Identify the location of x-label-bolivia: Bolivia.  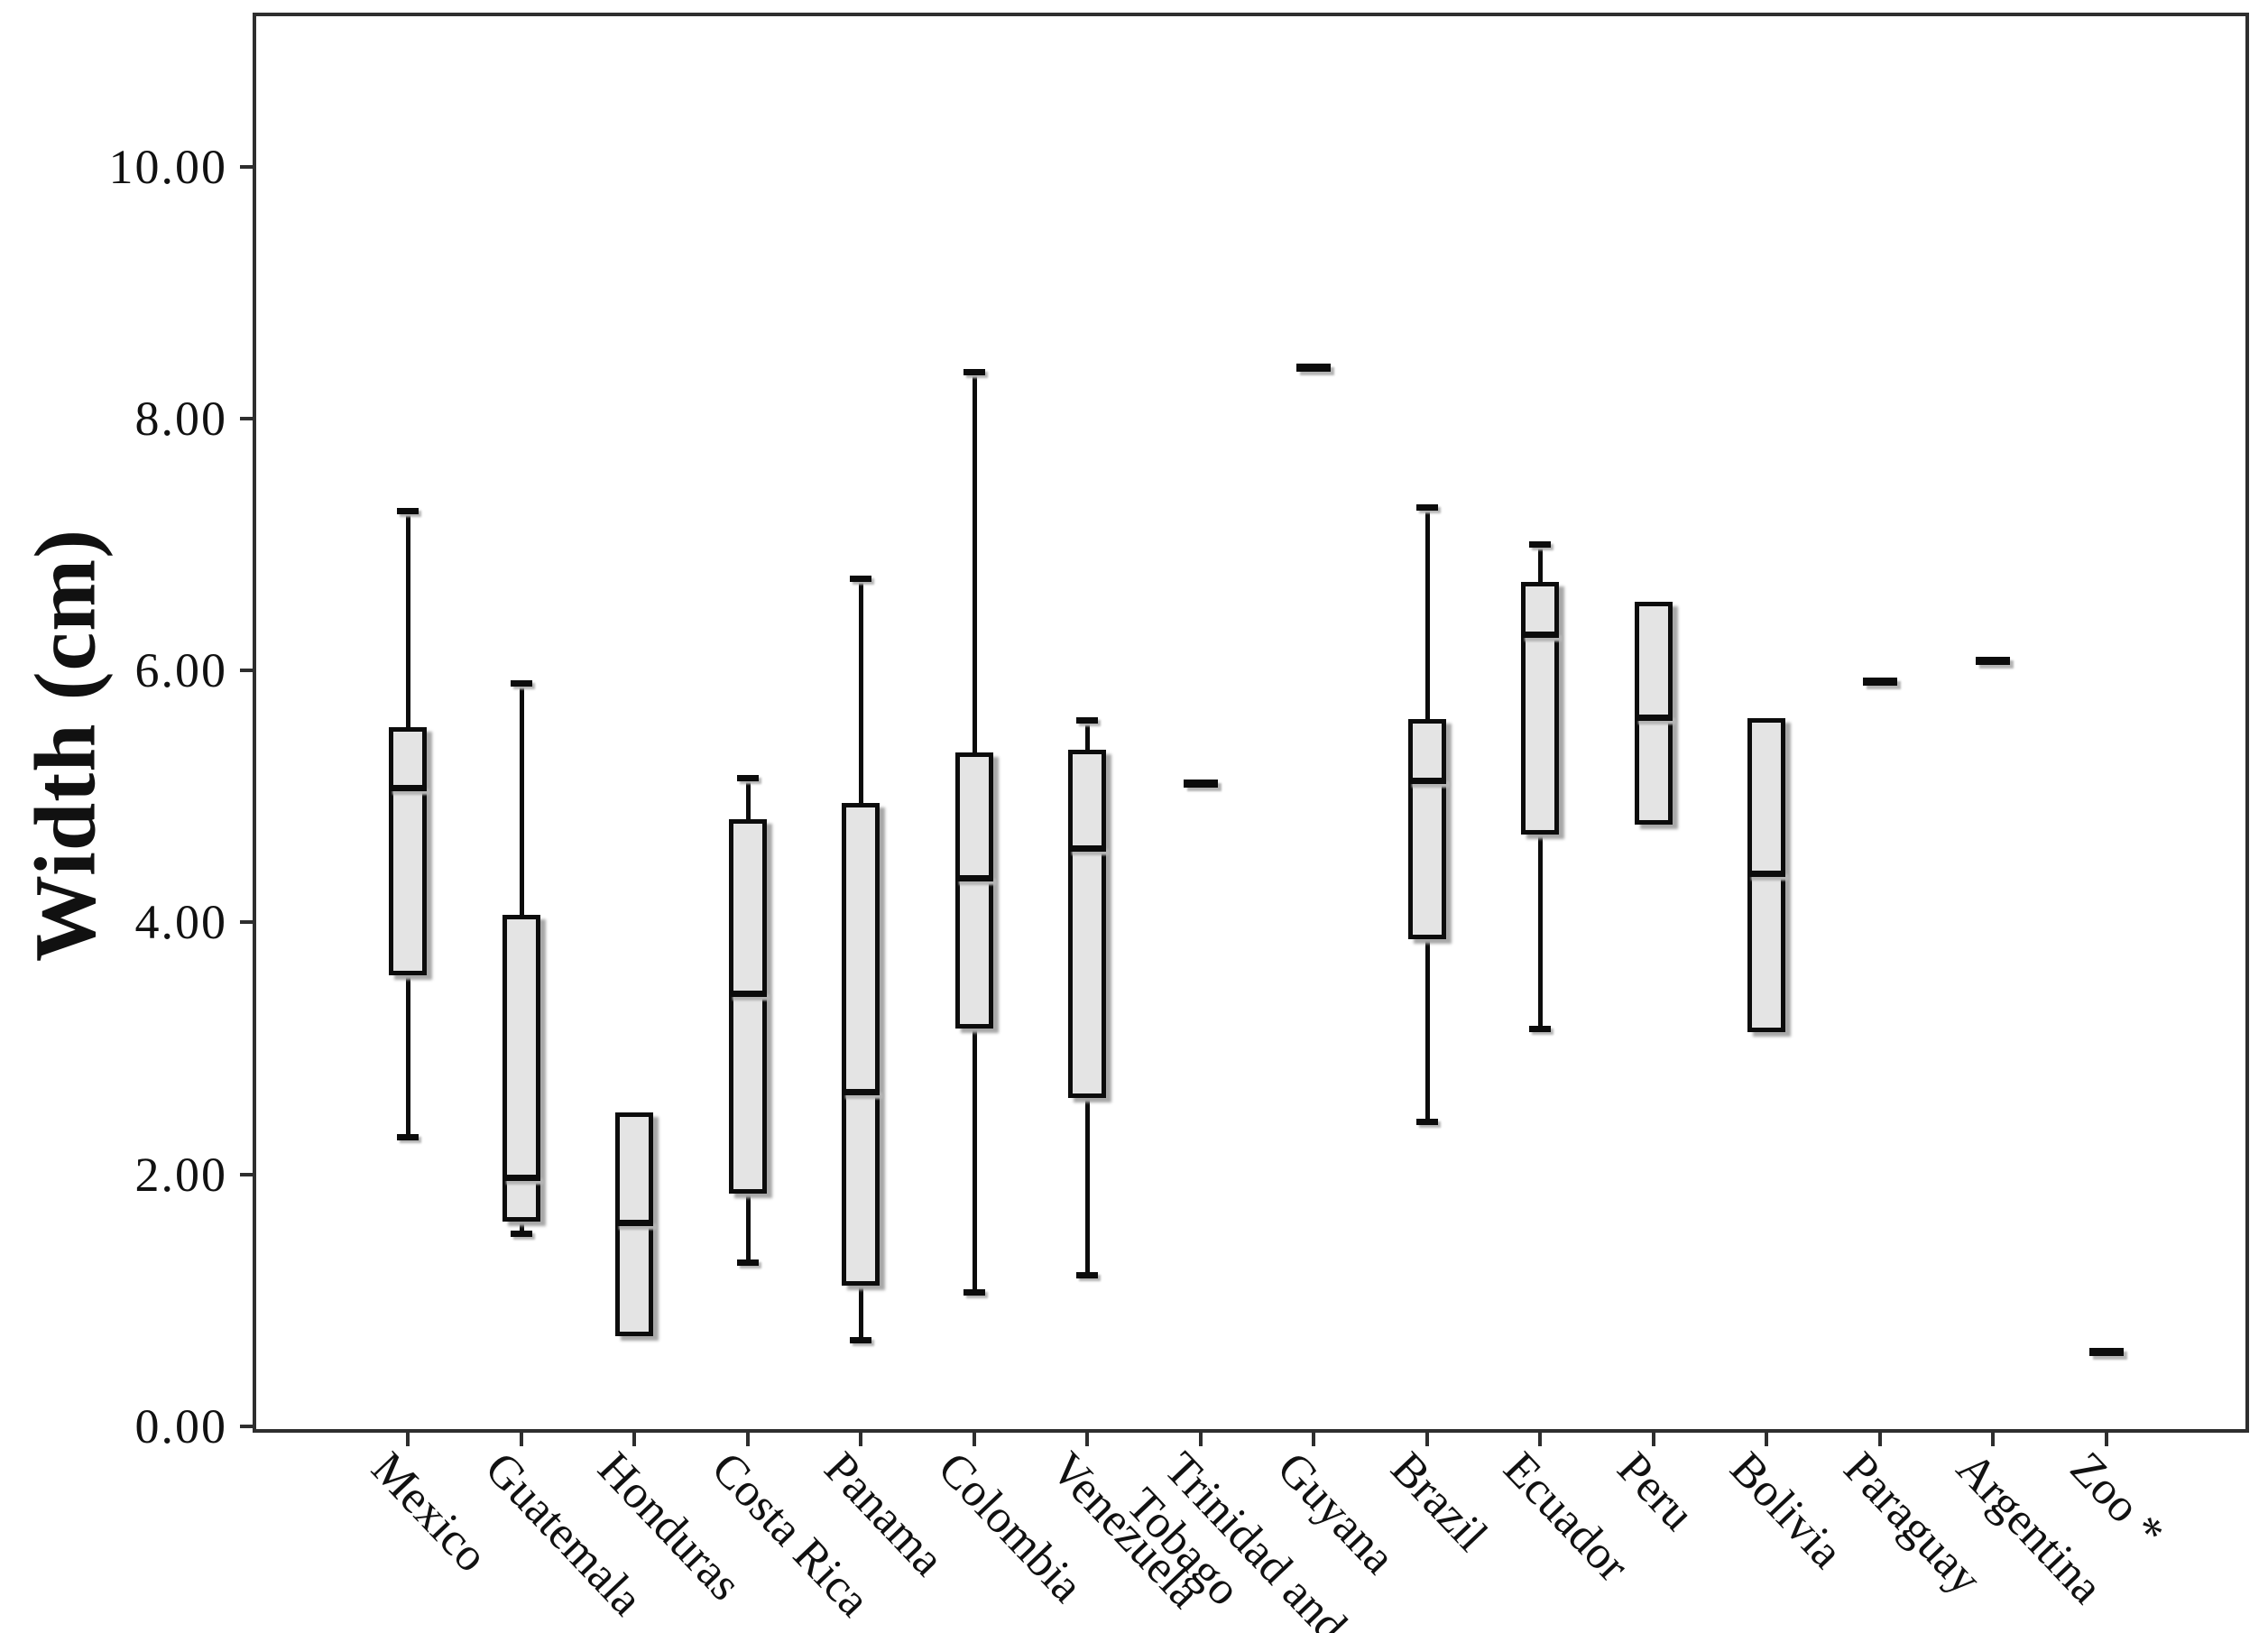
(1786, 1511).